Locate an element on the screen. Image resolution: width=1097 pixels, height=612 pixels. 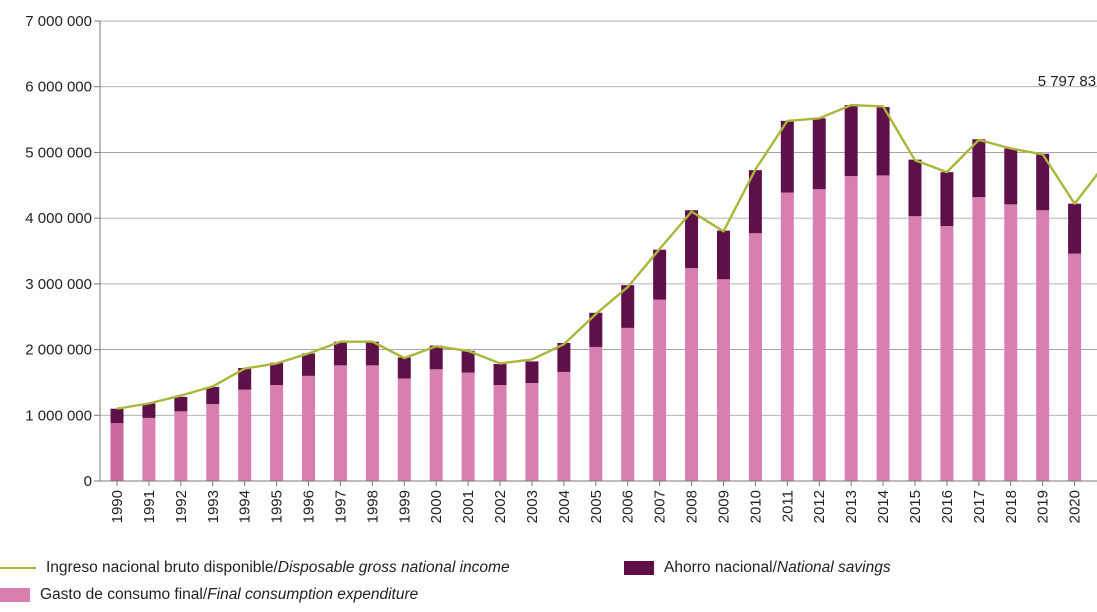
x-tick-label: 2008 is located at coordinates (692, 506).